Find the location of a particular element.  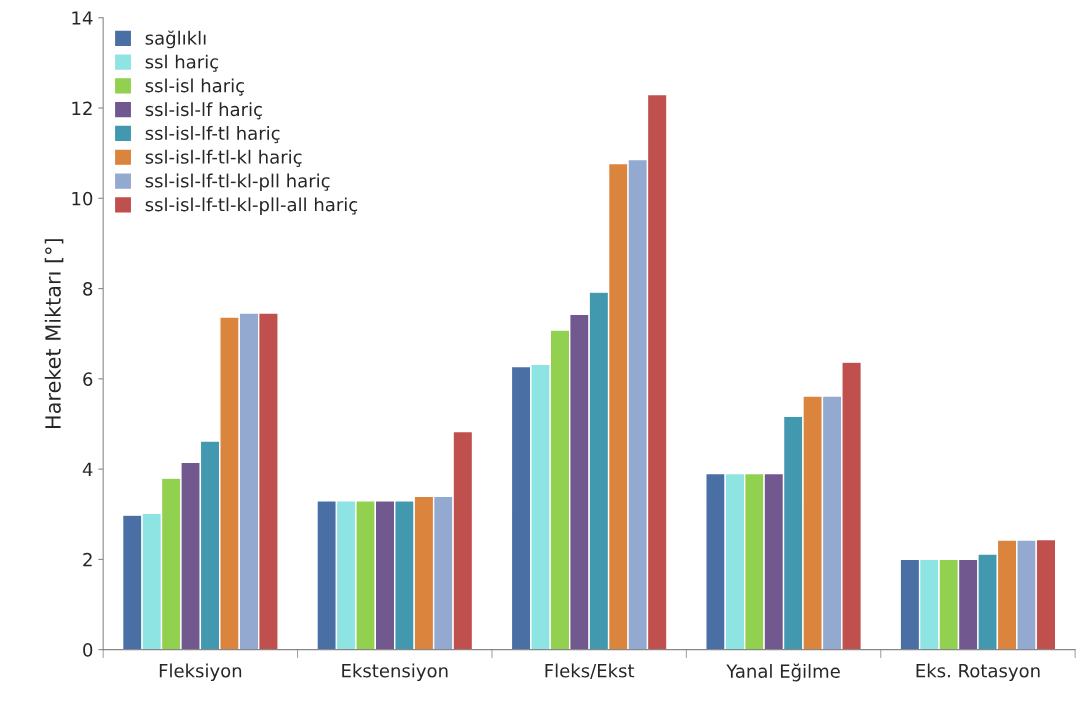

legend-label: ssl-isl-lf-tl-kl hariç is located at coordinates (223, 158).